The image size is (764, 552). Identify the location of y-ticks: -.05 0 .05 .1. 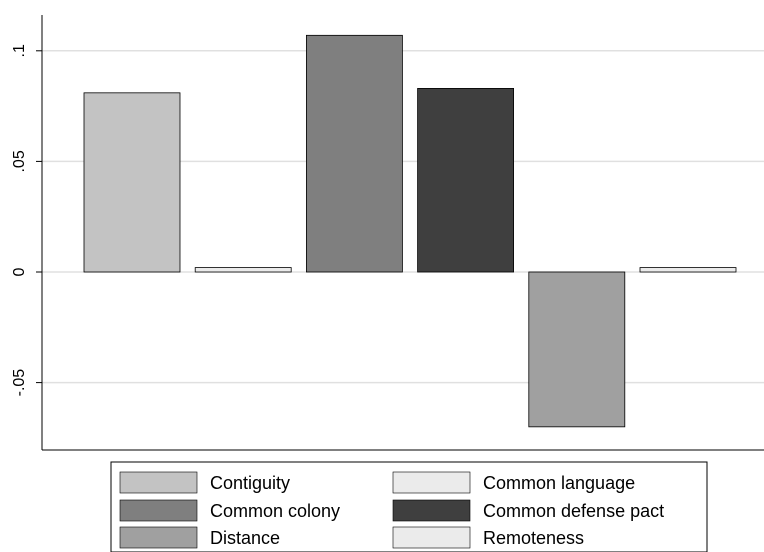
(26, 220).